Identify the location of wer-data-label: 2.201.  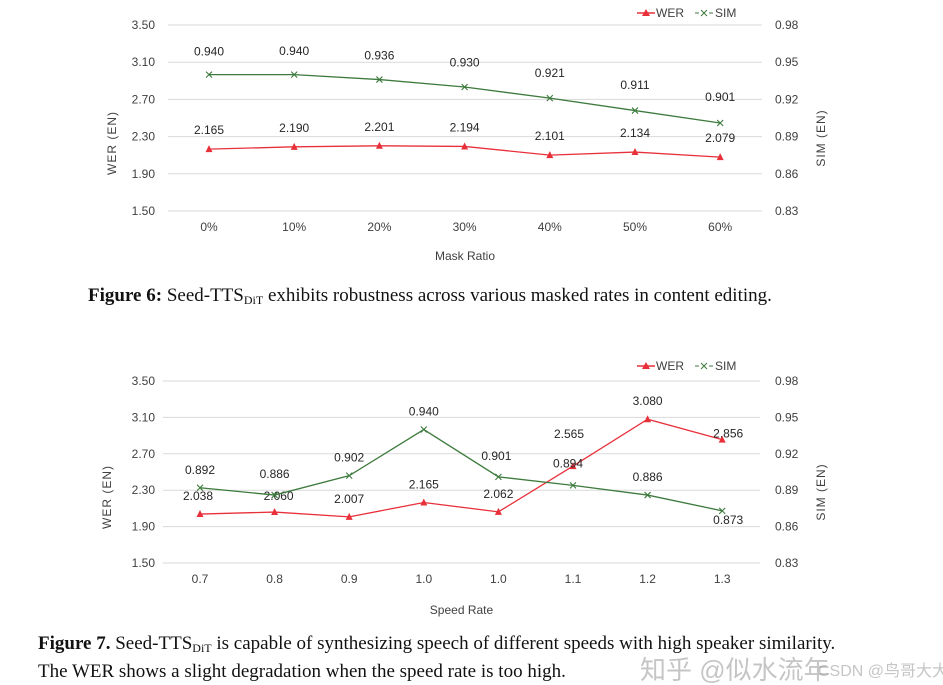
(379, 127).